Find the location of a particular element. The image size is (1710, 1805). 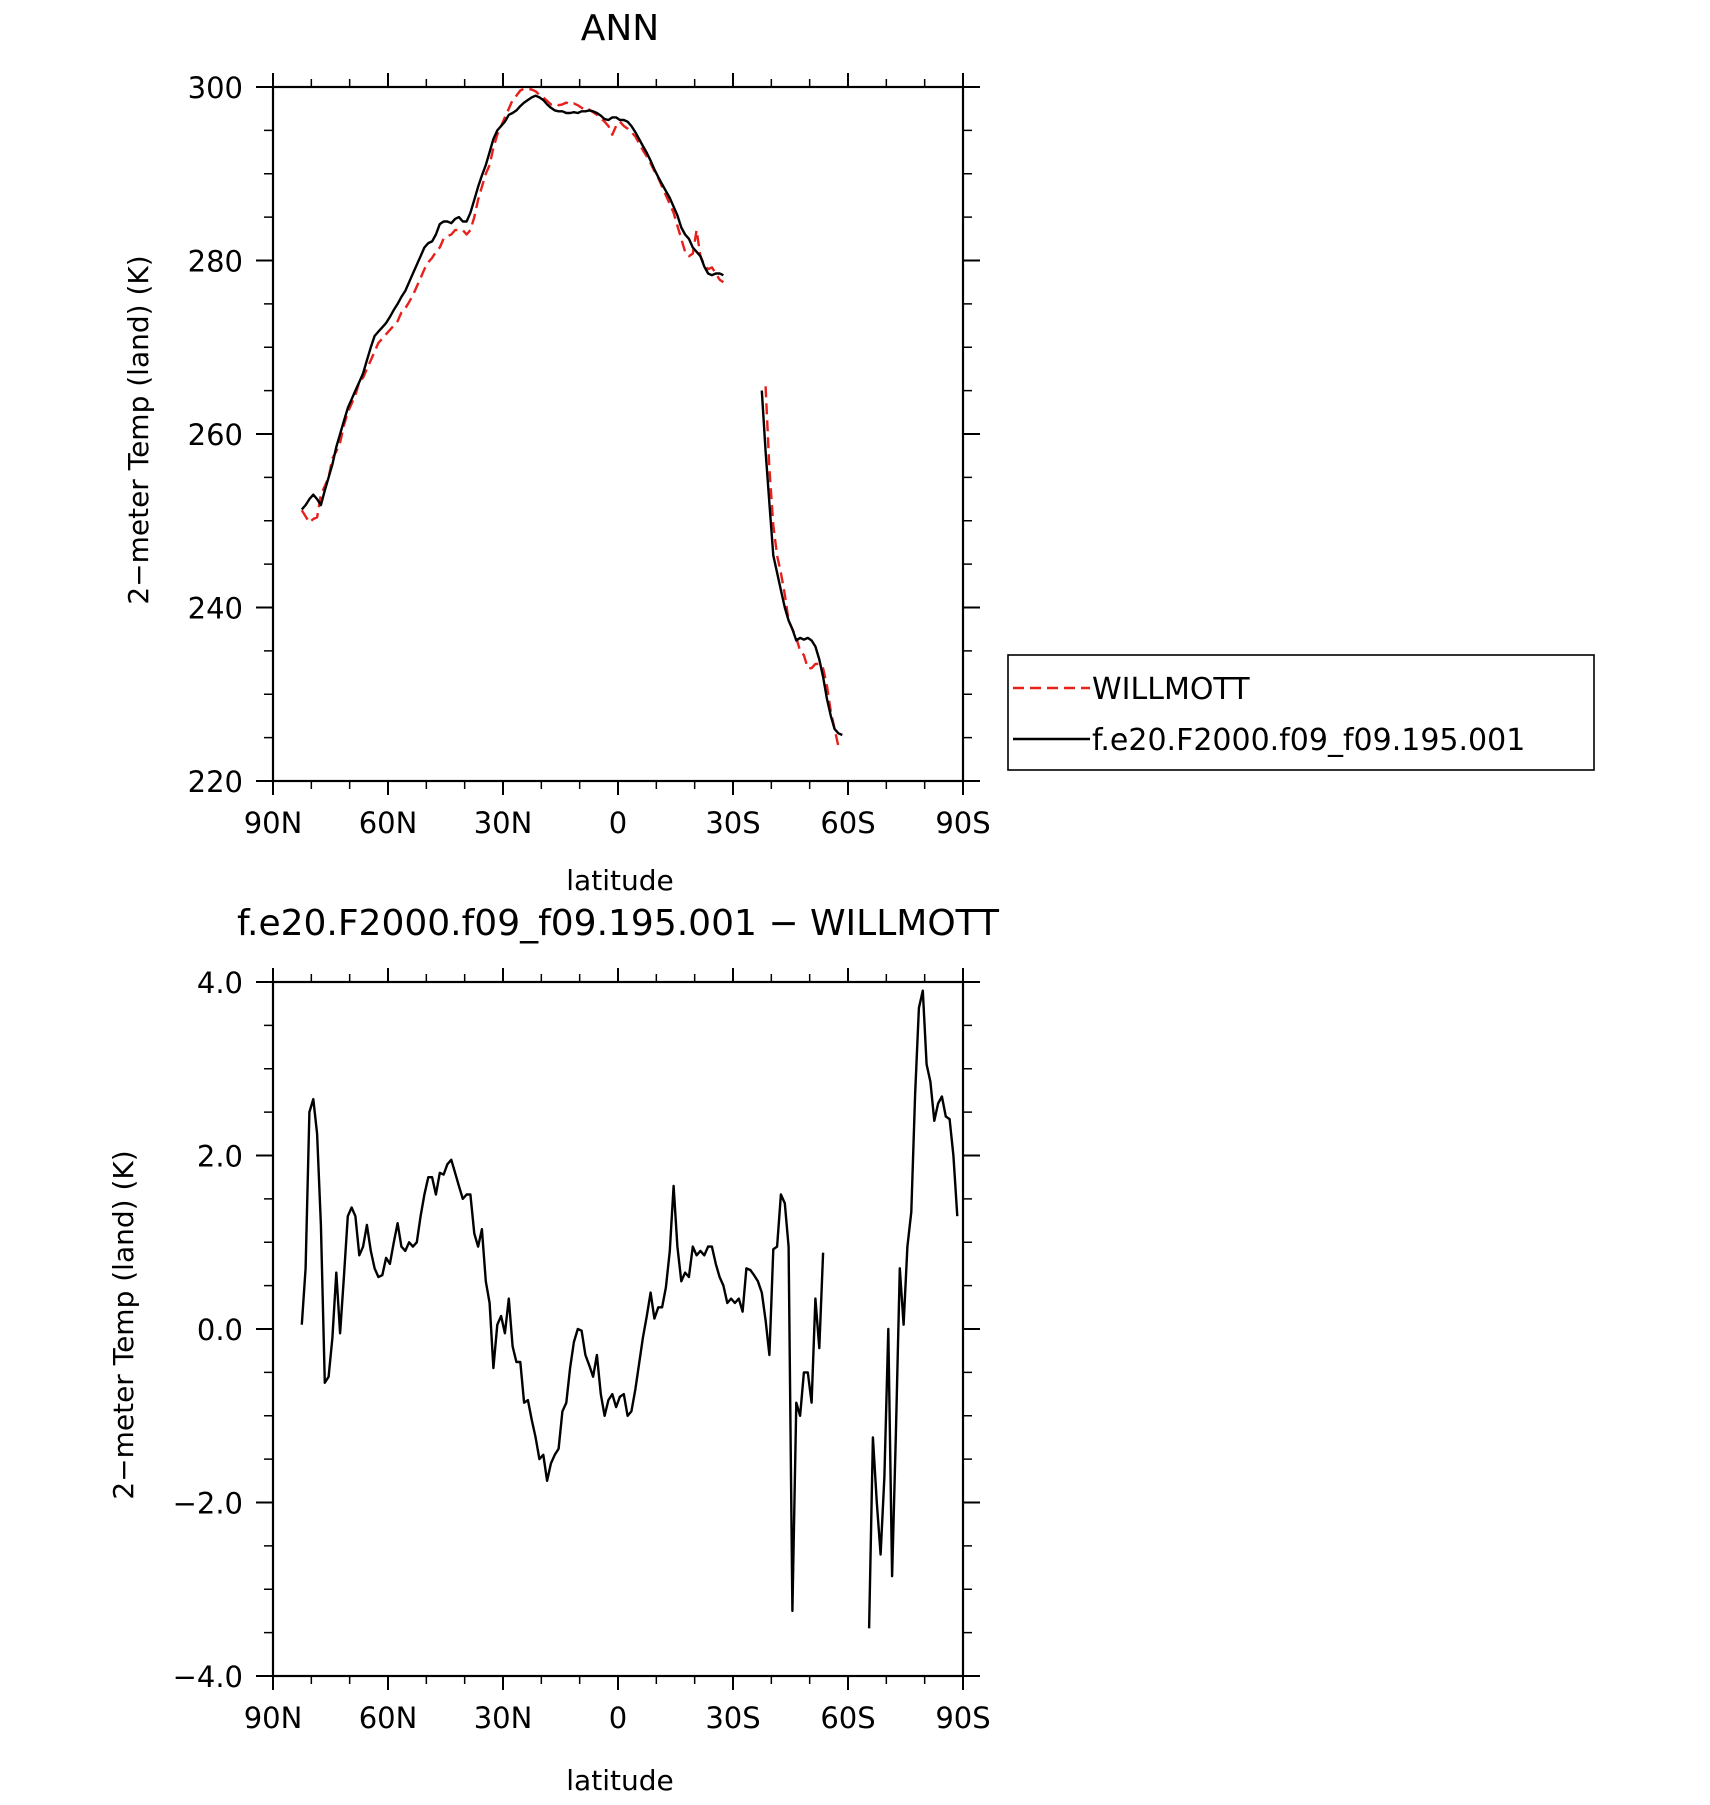

top-plot-title: ANN is located at coordinates (620, 28).